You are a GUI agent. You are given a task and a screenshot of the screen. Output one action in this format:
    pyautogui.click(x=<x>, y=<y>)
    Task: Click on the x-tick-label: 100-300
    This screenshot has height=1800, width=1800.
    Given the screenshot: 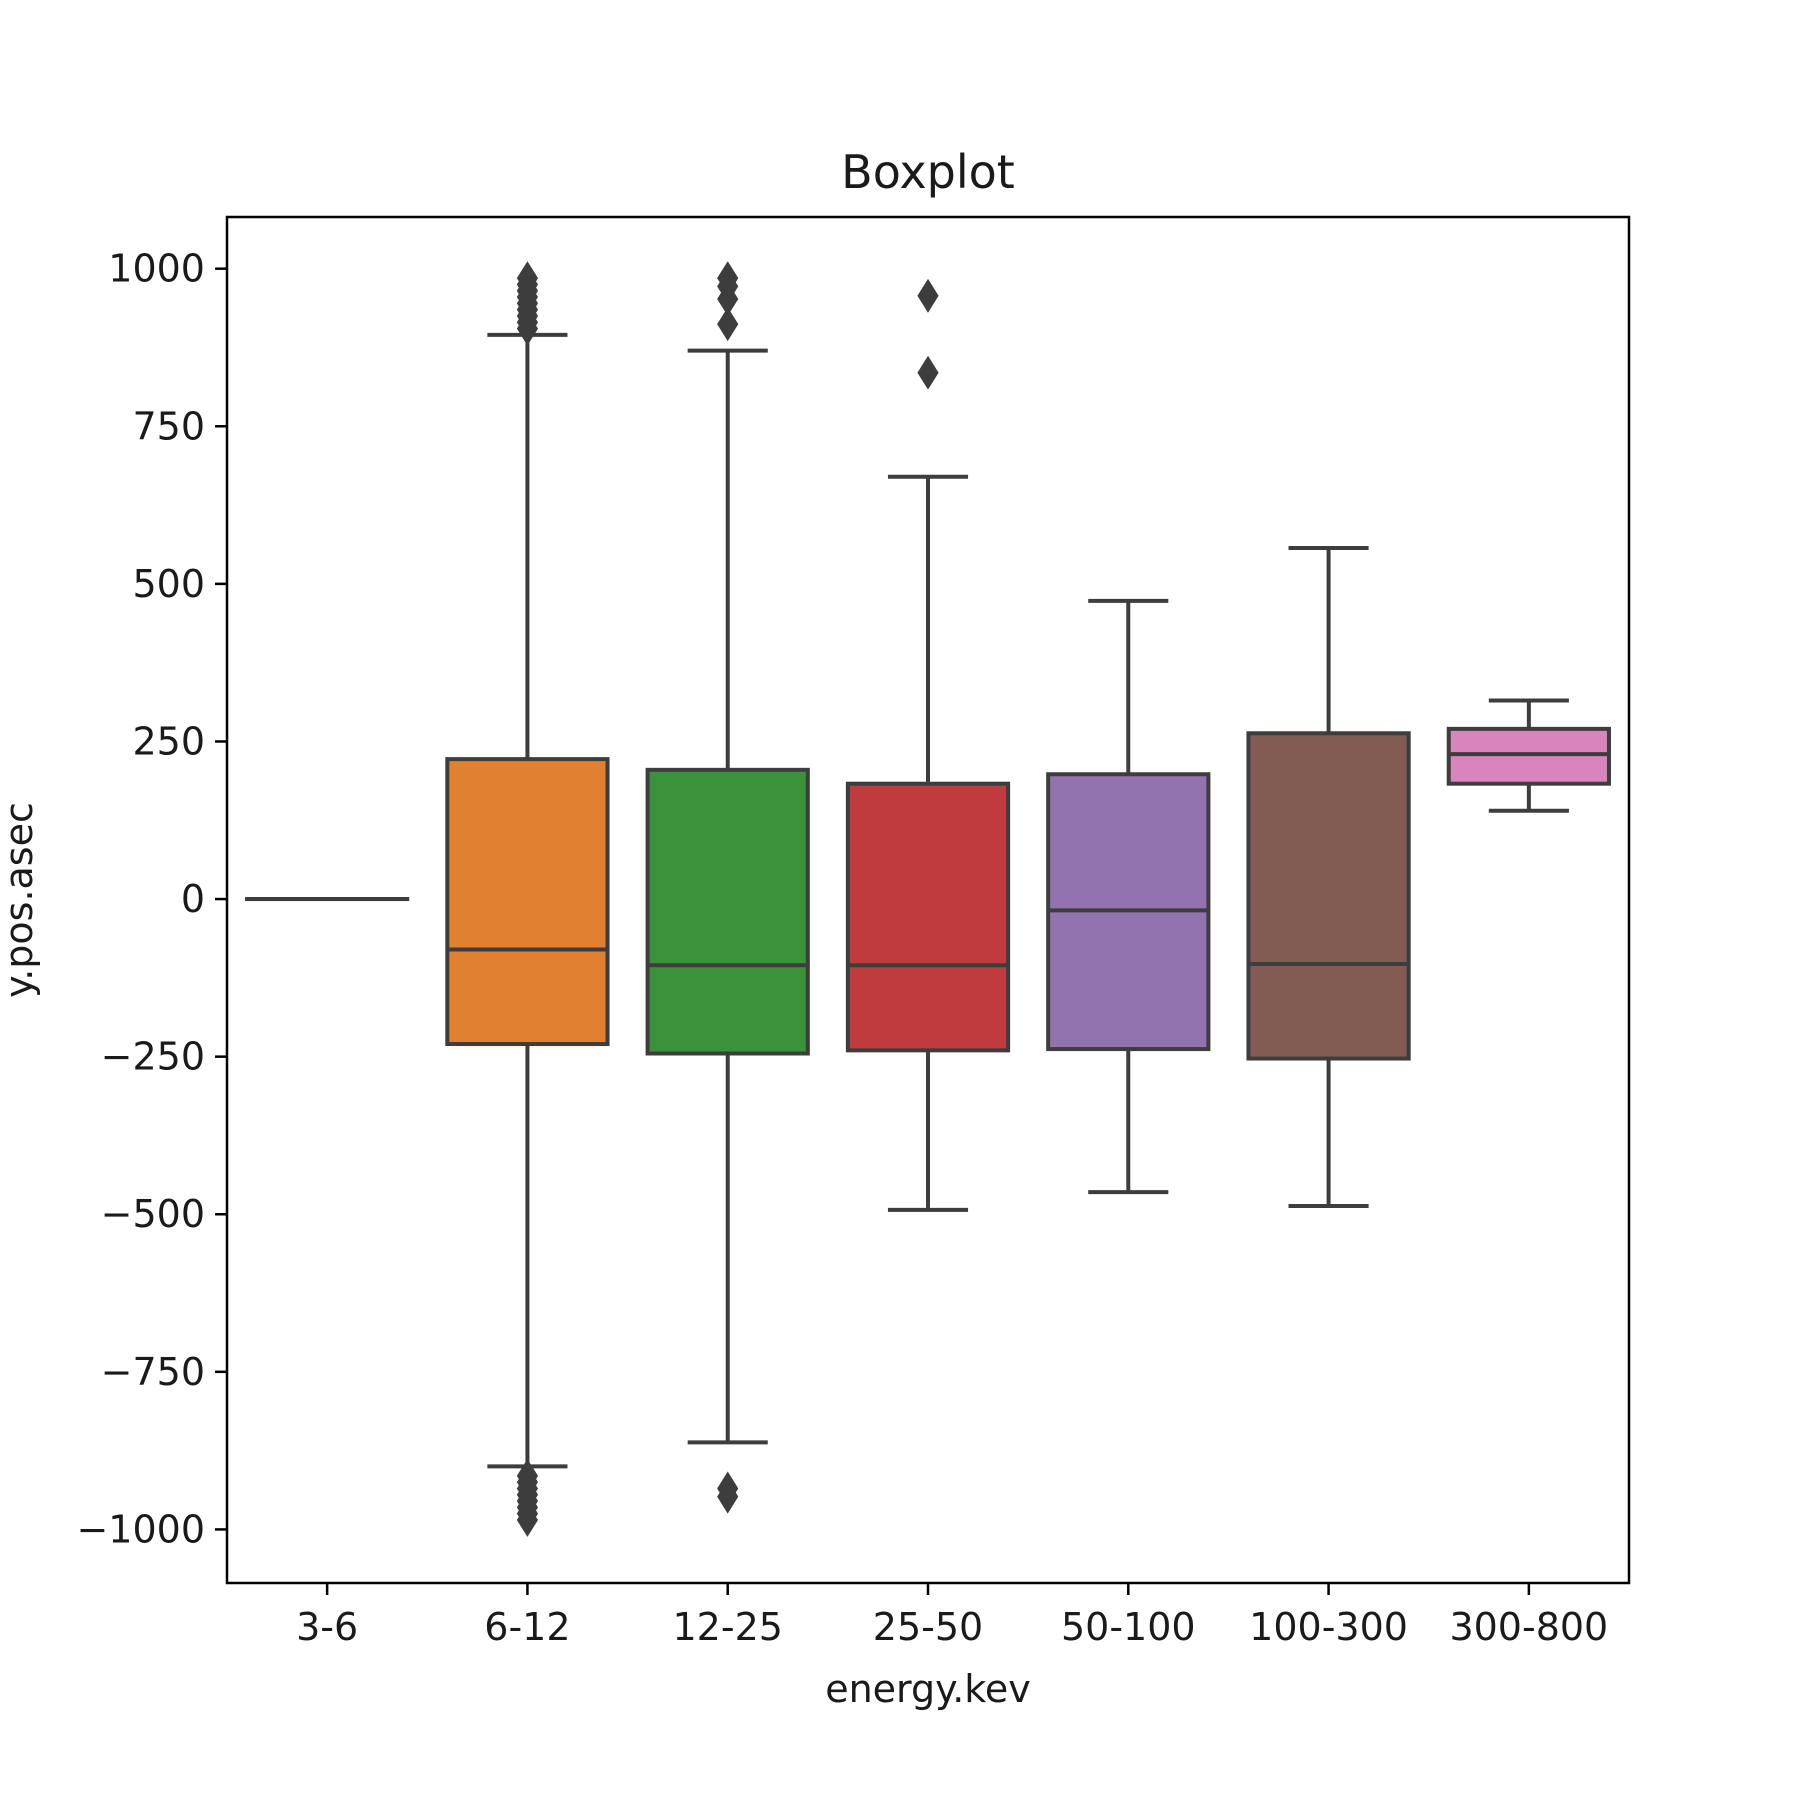 What is the action you would take?
    pyautogui.click(x=1328, y=1627)
    